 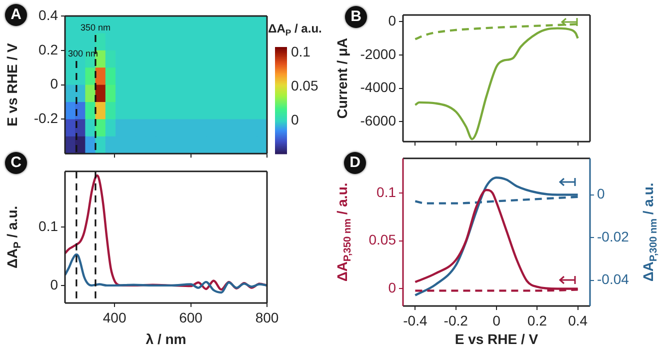 What do you see at coordinates (342, 78) in the screenshot?
I see `y-axis-title: Current / μA` at bounding box center [342, 78].